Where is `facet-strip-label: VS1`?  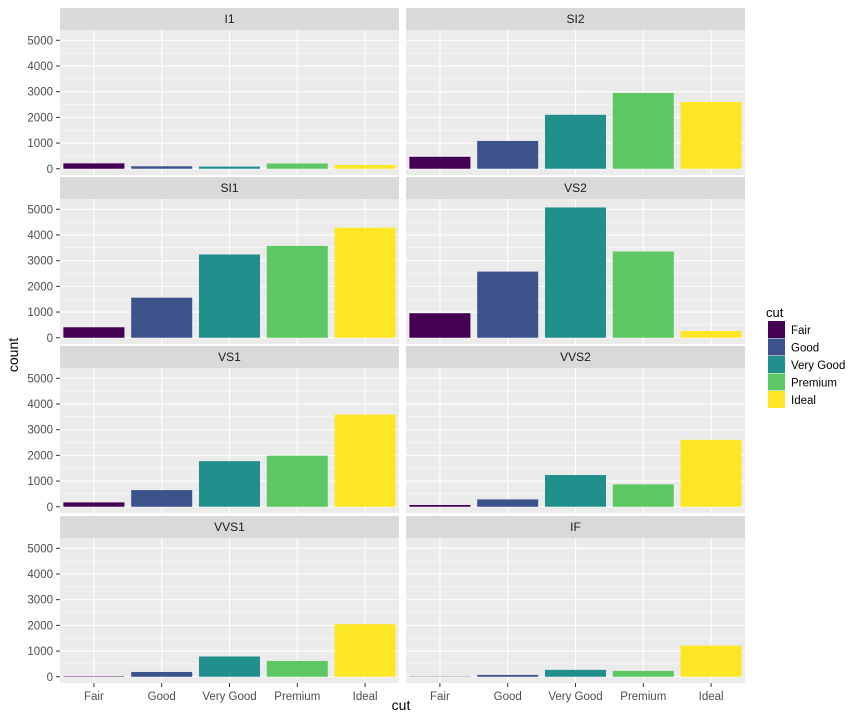
facet-strip-label: VS1 is located at coordinates (229, 357).